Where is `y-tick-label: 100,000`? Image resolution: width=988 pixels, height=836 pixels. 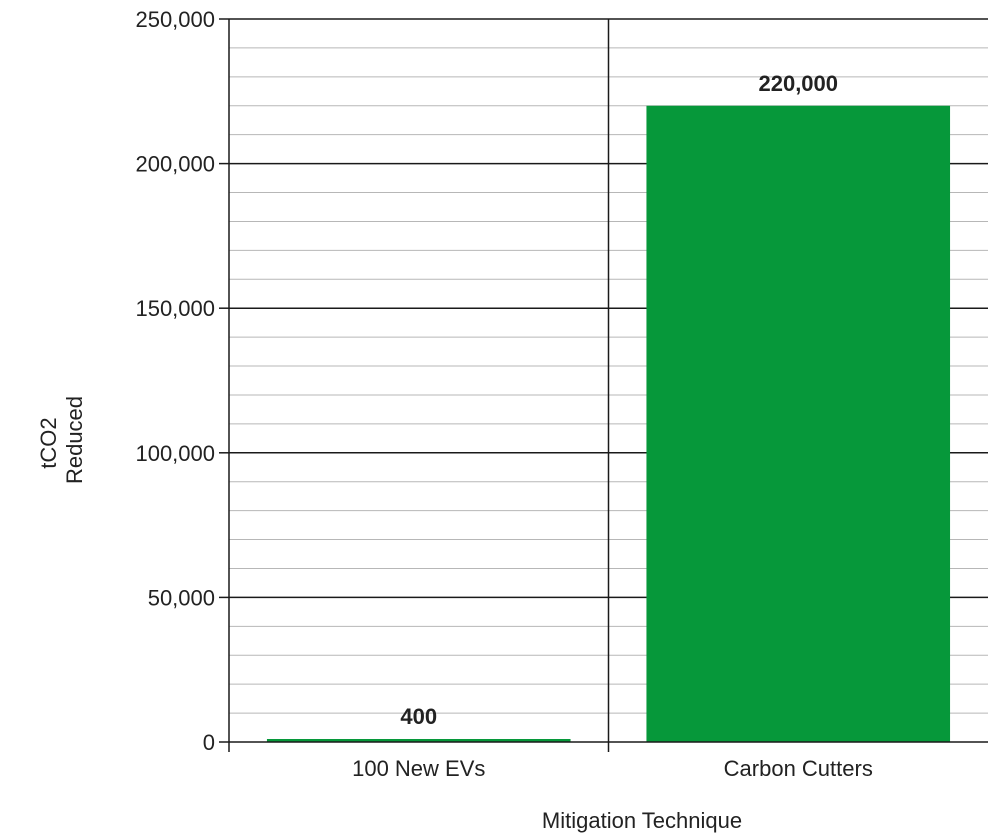
y-tick-label: 100,000 is located at coordinates (175, 453).